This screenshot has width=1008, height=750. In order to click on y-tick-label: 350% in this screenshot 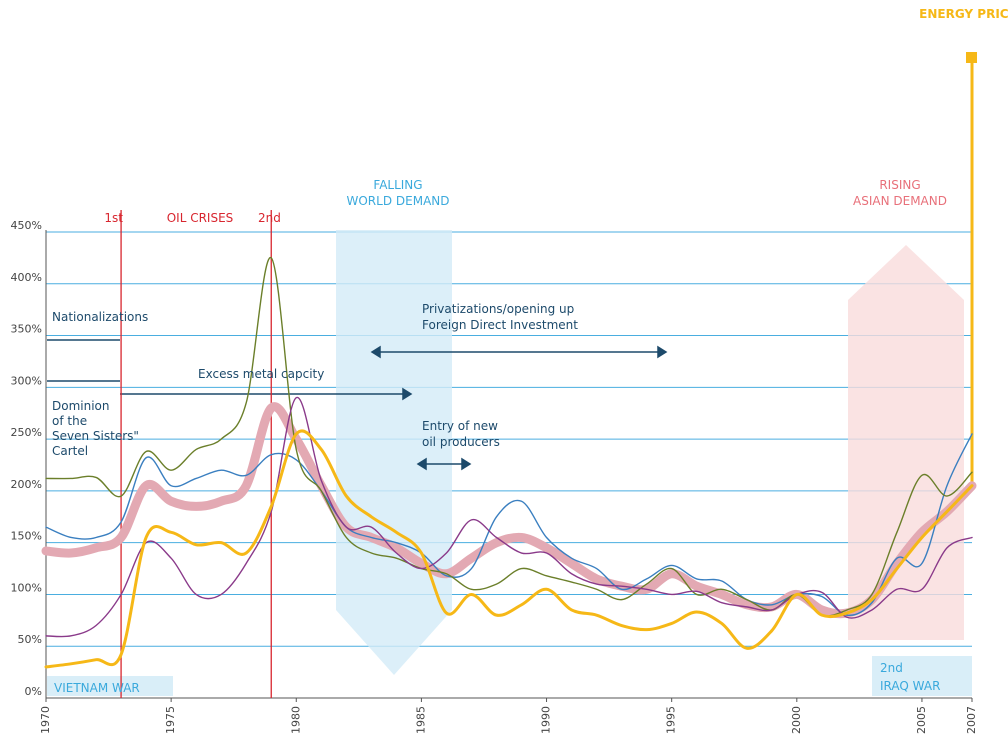, I will do `click(26, 329)`.